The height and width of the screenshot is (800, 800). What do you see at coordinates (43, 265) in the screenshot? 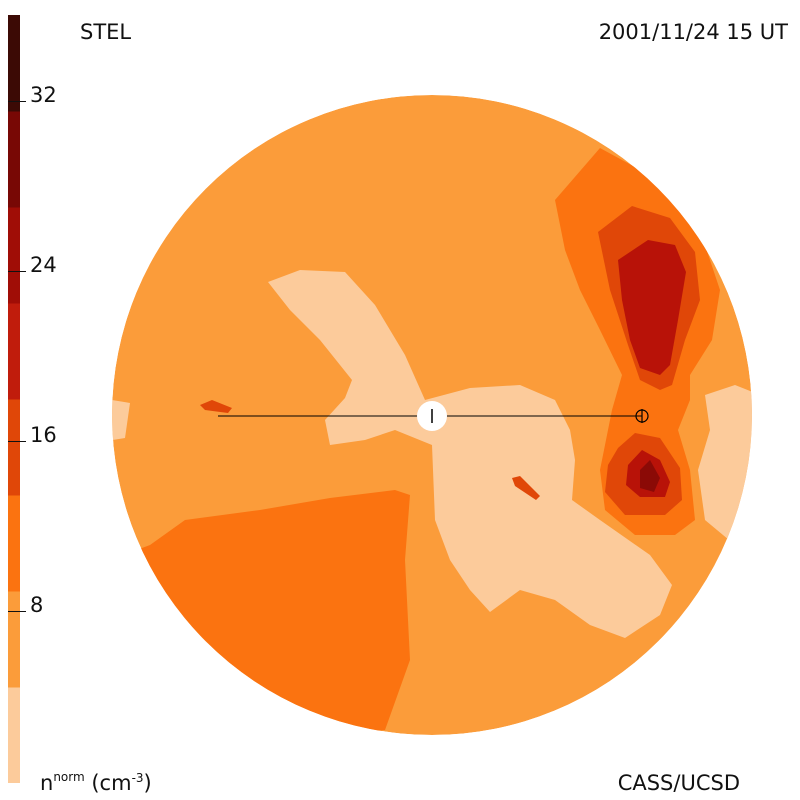
I see `colorbar-tick-label: 24` at bounding box center [43, 265].